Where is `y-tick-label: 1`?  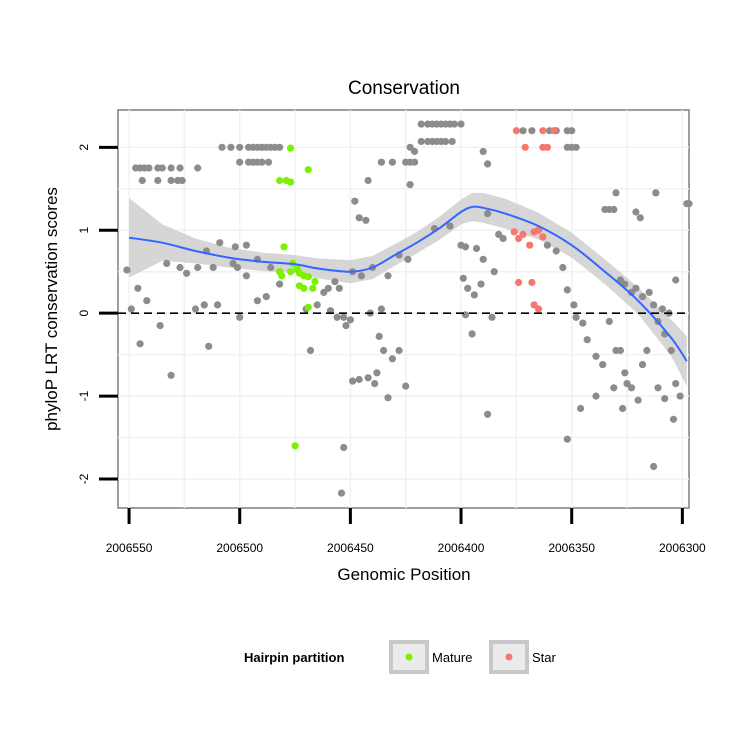
y-tick-label: 1 is located at coordinates (84, 230).